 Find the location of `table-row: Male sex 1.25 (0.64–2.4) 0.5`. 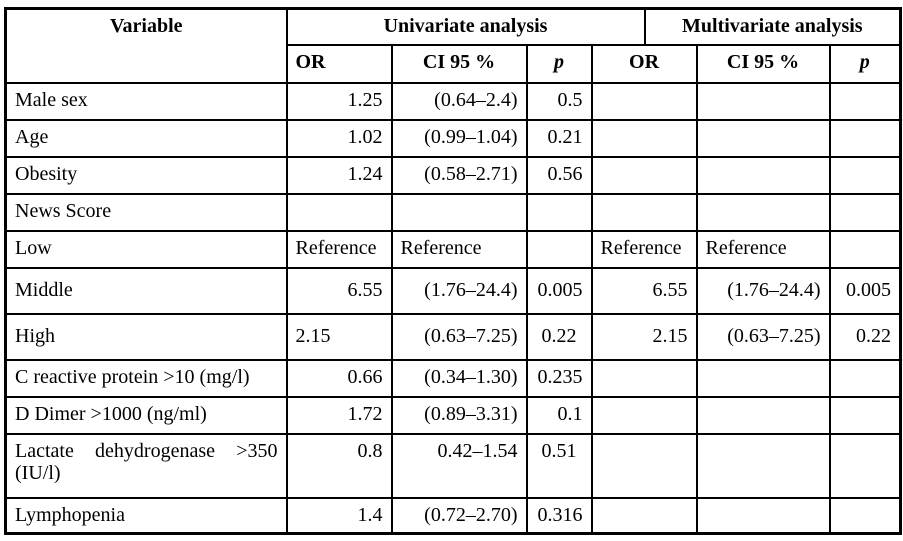

table-row: Male sex 1.25 (0.64–2.4) 0.5 is located at coordinates (453, 101).